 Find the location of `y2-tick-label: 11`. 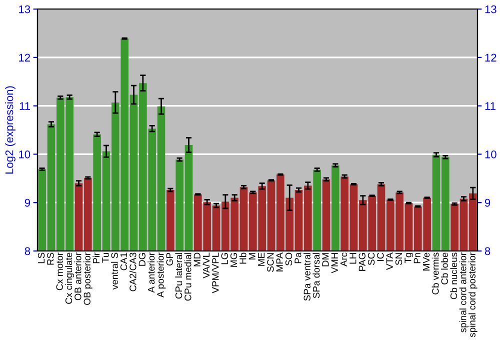

y2-tick-label: 11 is located at coordinates (490, 106).